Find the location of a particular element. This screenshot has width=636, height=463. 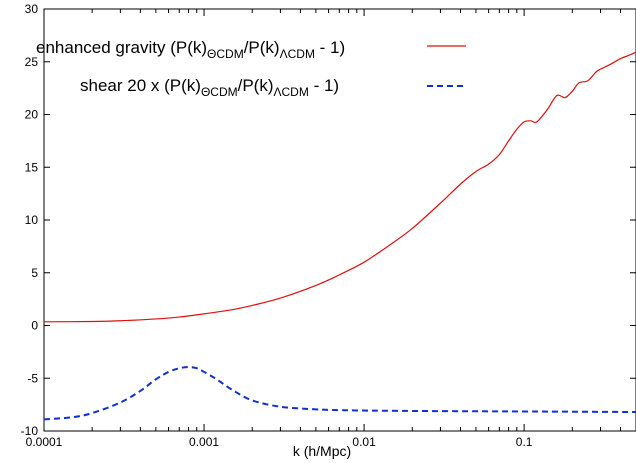

svg-text:enhanced gravity (P(k)ΘCDM/P(k: enhanced gravity (P(k)ΘCDM/P(k)ΛCDM - 1) is located at coordinates (190, 49).